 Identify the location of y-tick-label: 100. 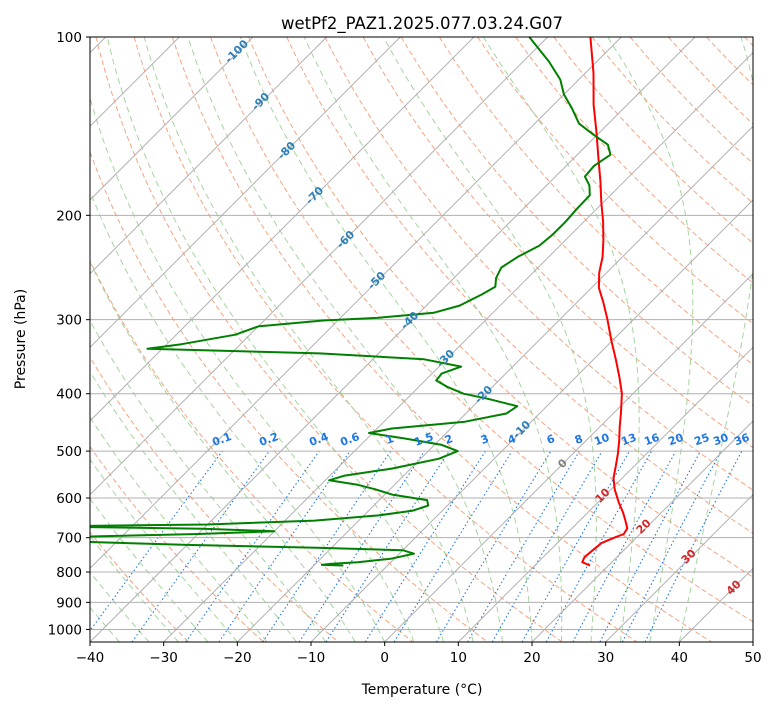
(69, 38).